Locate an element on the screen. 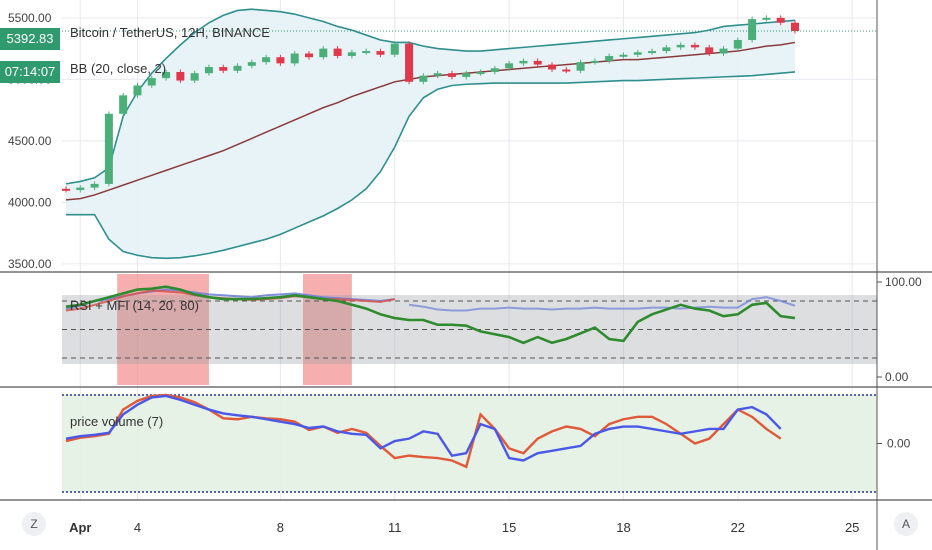 This screenshot has width=932, height=550. price-tick-label: 4000.00 is located at coordinates (30, 202).